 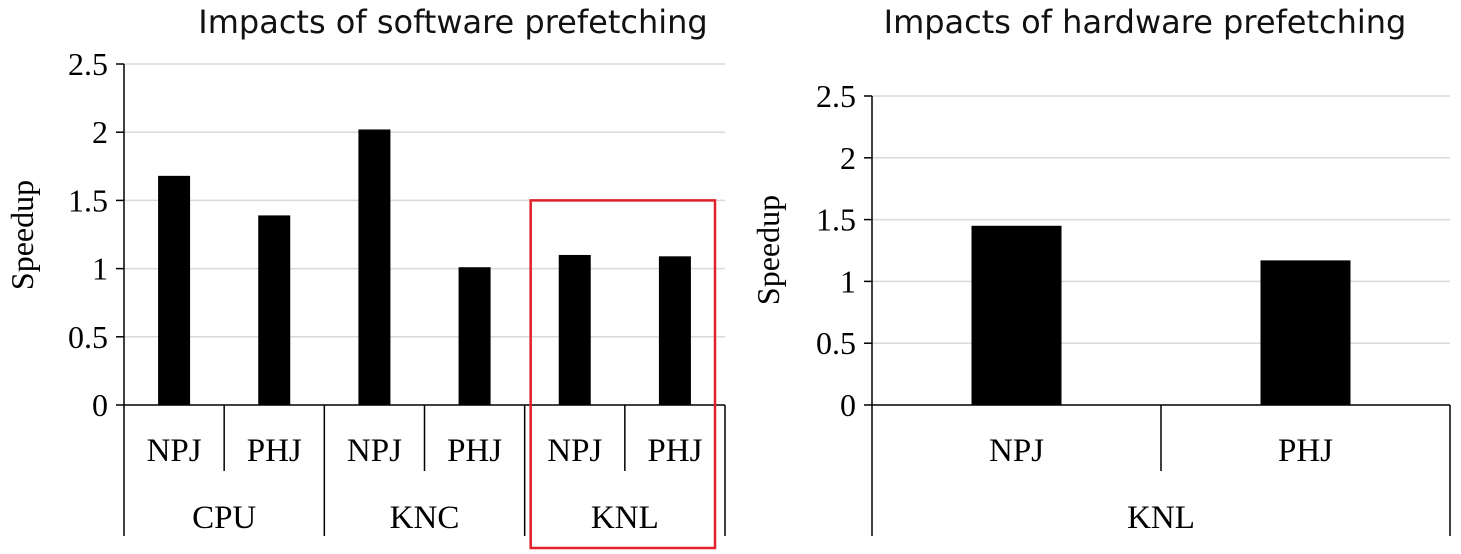 I want to click on highlight-box, so click(x=623, y=374).